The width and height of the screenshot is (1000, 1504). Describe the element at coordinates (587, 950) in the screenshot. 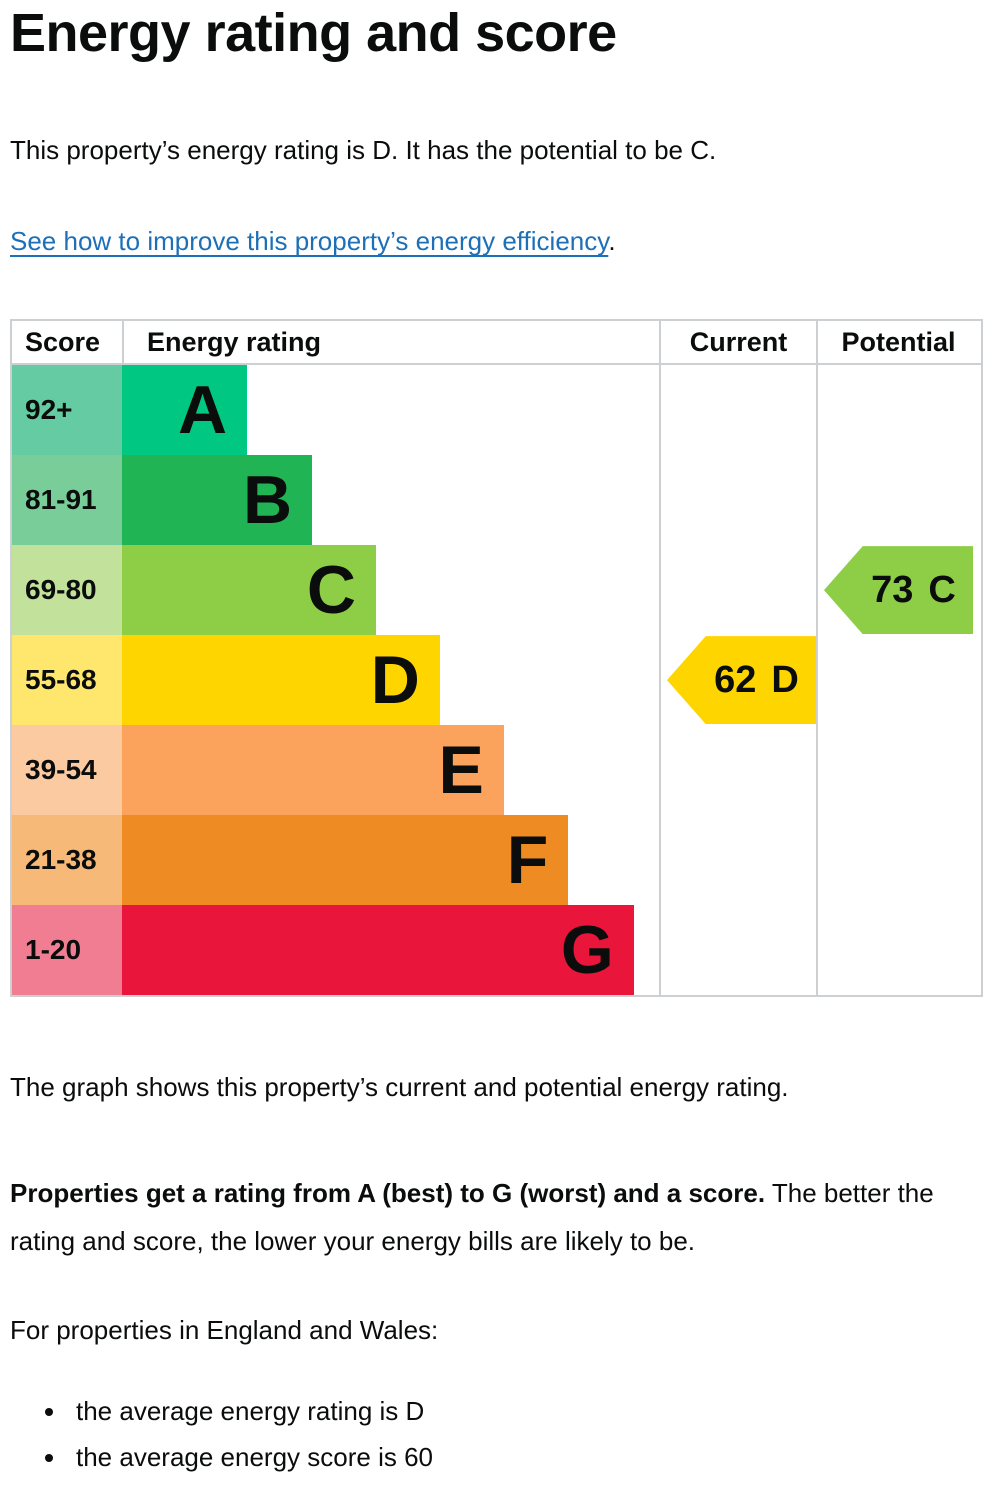

I see `band-letter-g: G` at that location.